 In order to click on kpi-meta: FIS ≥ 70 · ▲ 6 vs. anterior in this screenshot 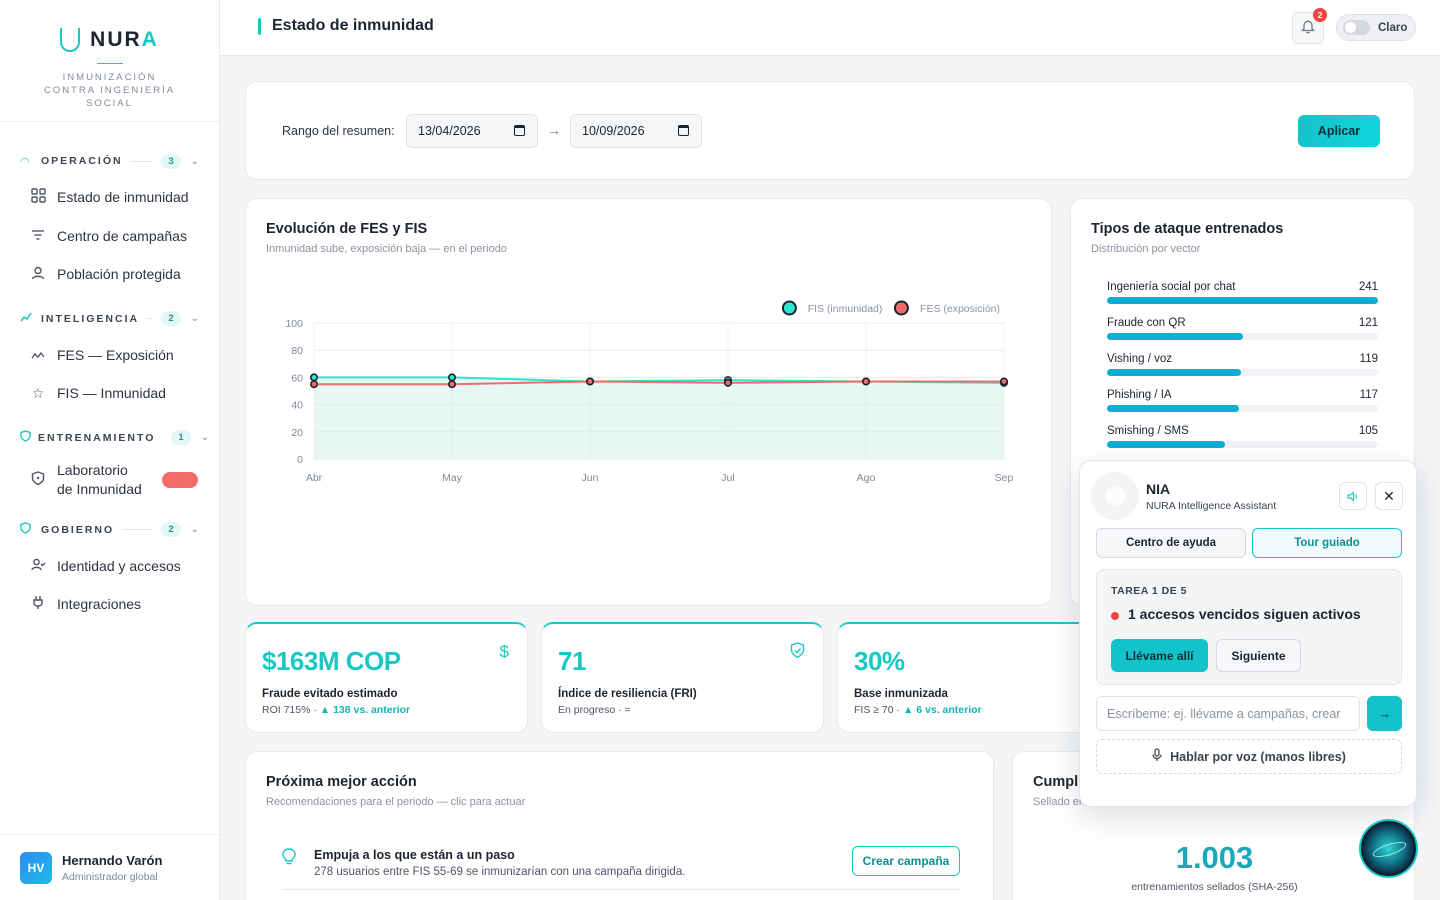, I will do `click(978, 710)`.